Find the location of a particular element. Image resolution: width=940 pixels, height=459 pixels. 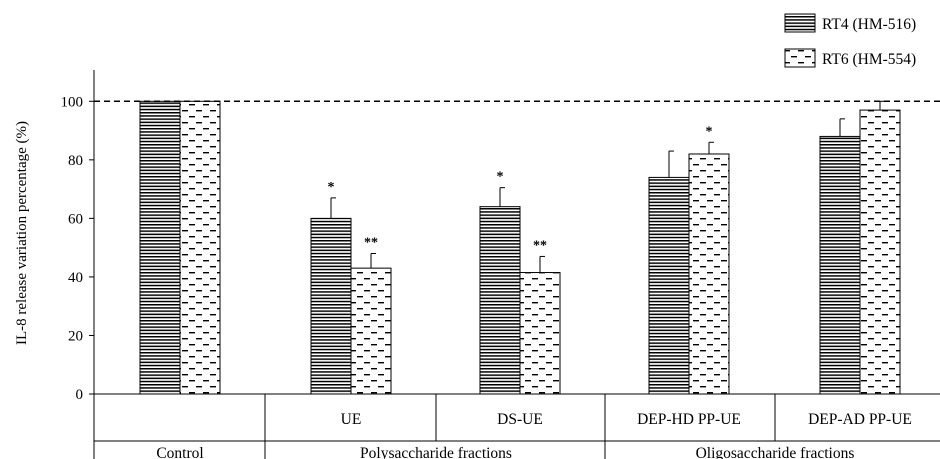

y-axis-label: IL-8 release variation percentage (%) is located at coordinates (22, 233).